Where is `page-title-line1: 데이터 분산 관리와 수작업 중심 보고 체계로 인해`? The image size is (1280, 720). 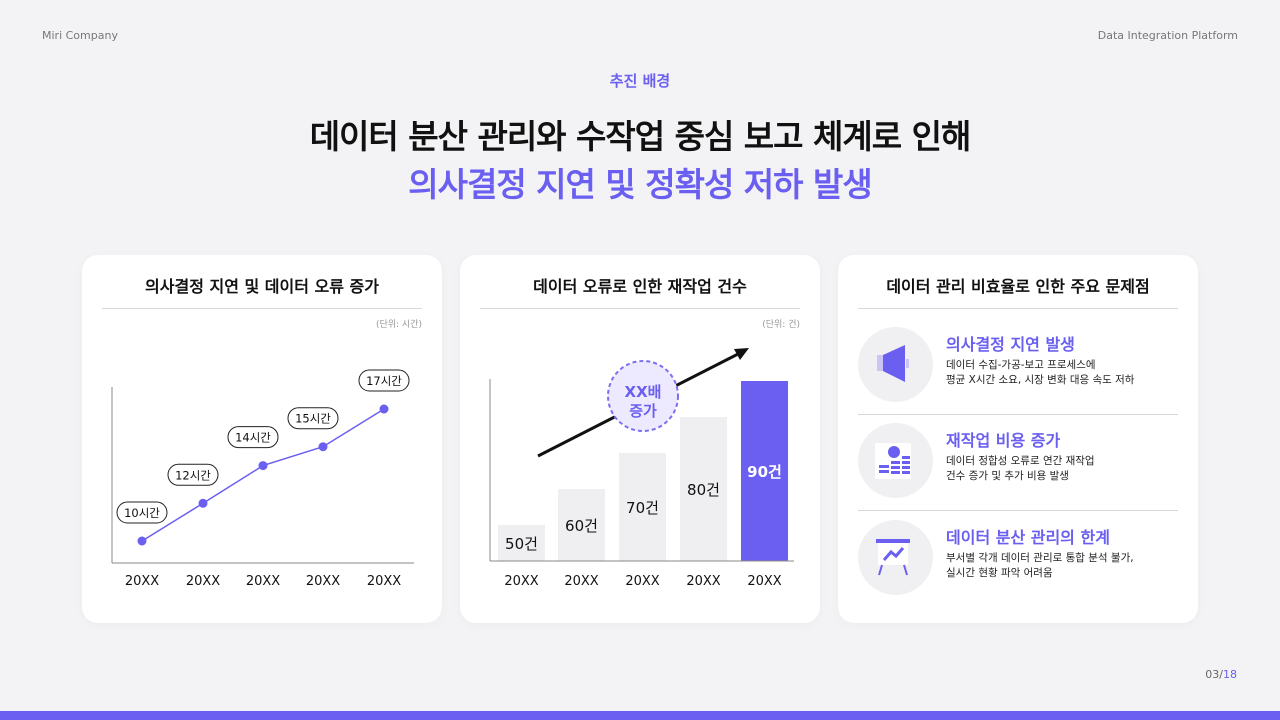 page-title-line1: 데이터 분산 관리와 수작업 중심 보고 체계로 인해 is located at coordinates (640, 136).